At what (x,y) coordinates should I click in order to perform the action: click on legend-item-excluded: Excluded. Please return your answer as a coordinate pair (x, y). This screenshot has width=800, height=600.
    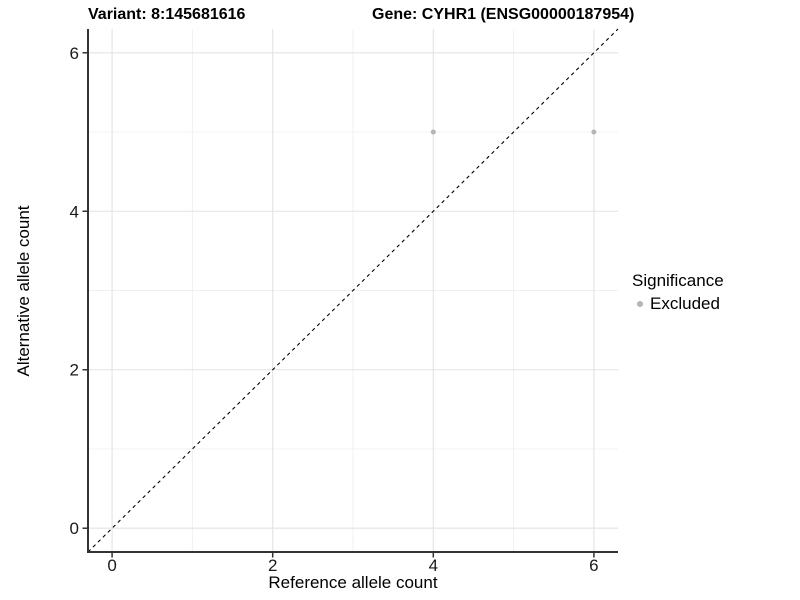
    Looking at the image, I should click on (678, 304).